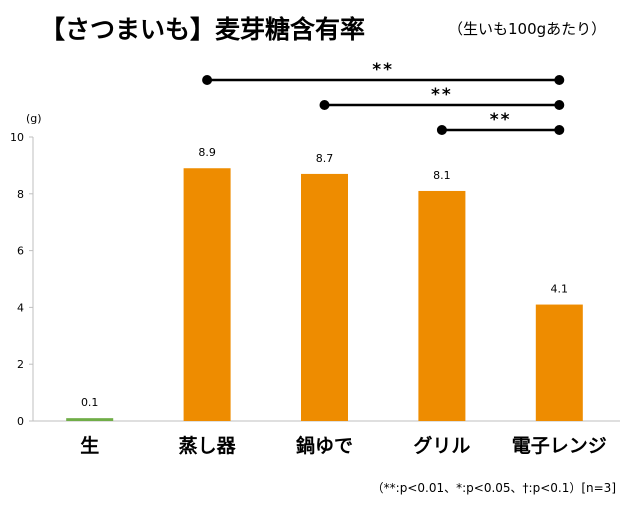  I want to click on category-label: 蒸し器, so click(208, 445).